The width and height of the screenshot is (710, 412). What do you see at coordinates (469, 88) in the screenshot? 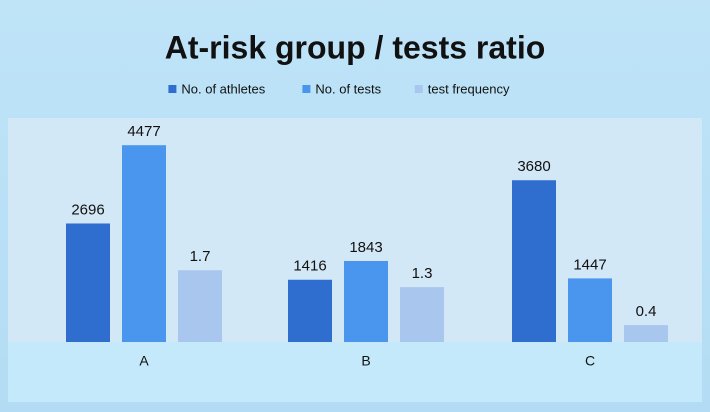
I see `legend-label: test frequency` at bounding box center [469, 88].